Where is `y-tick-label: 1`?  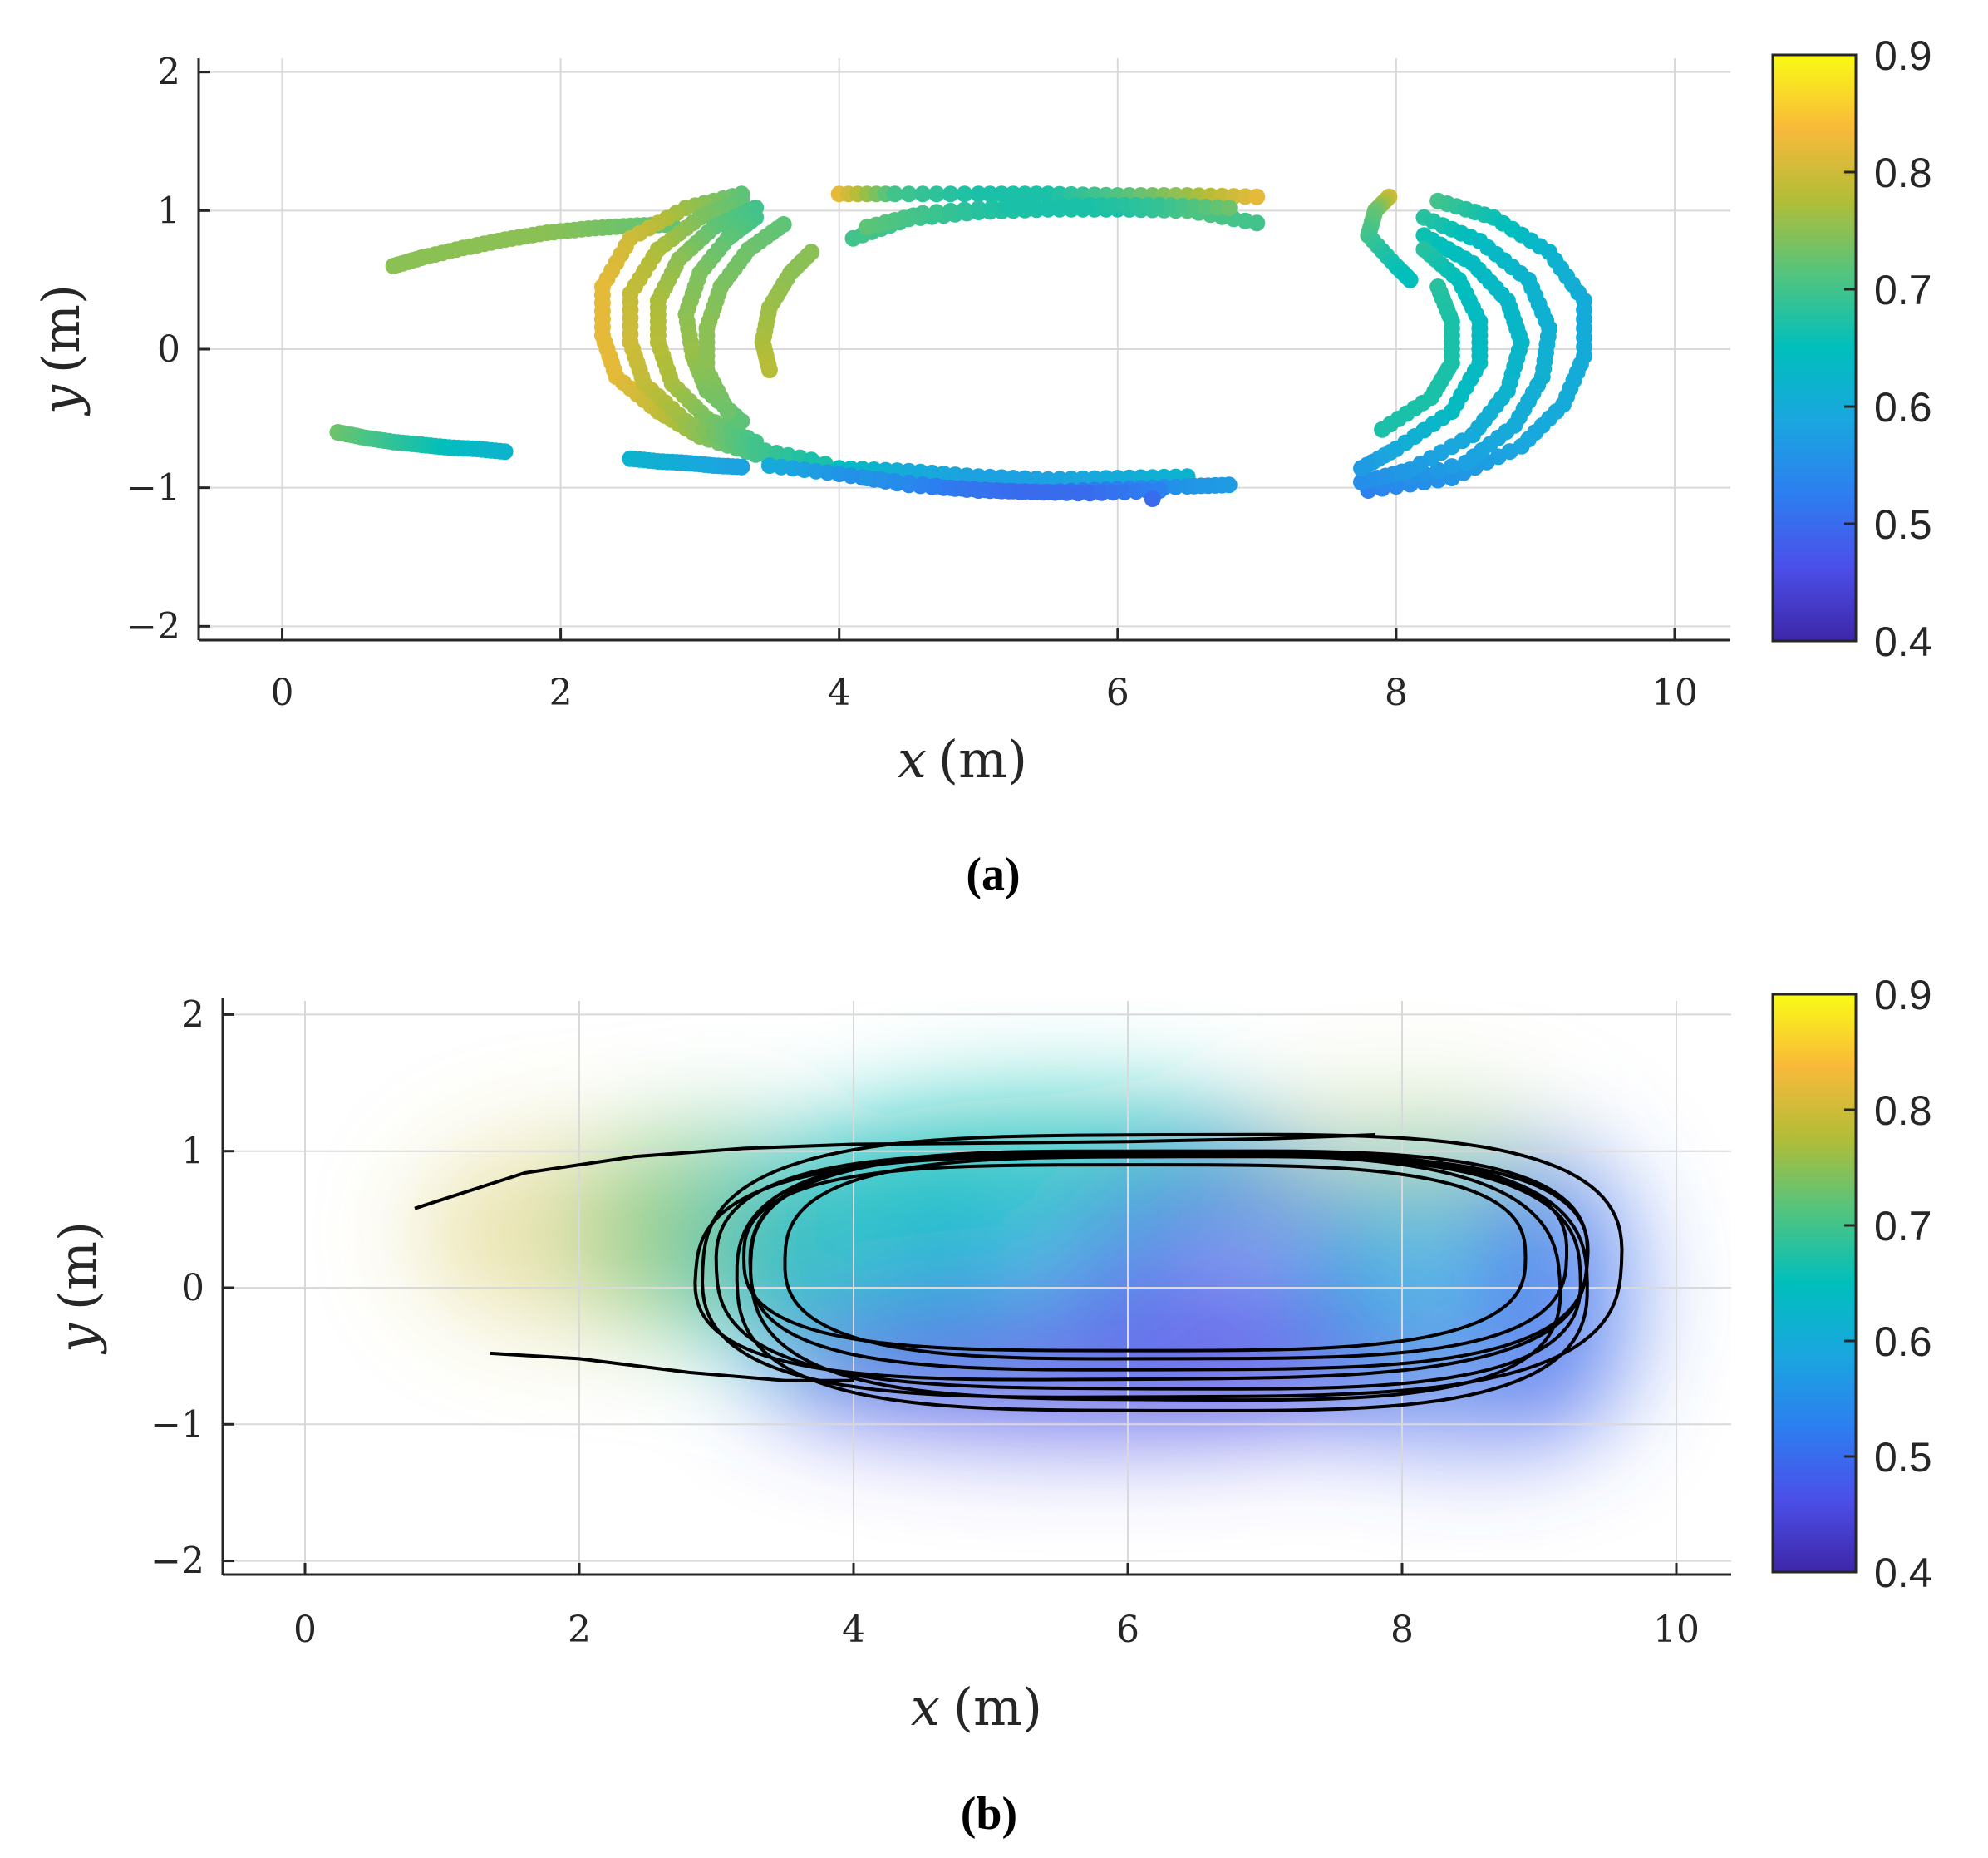 y-tick-label: 1 is located at coordinates (168, 211).